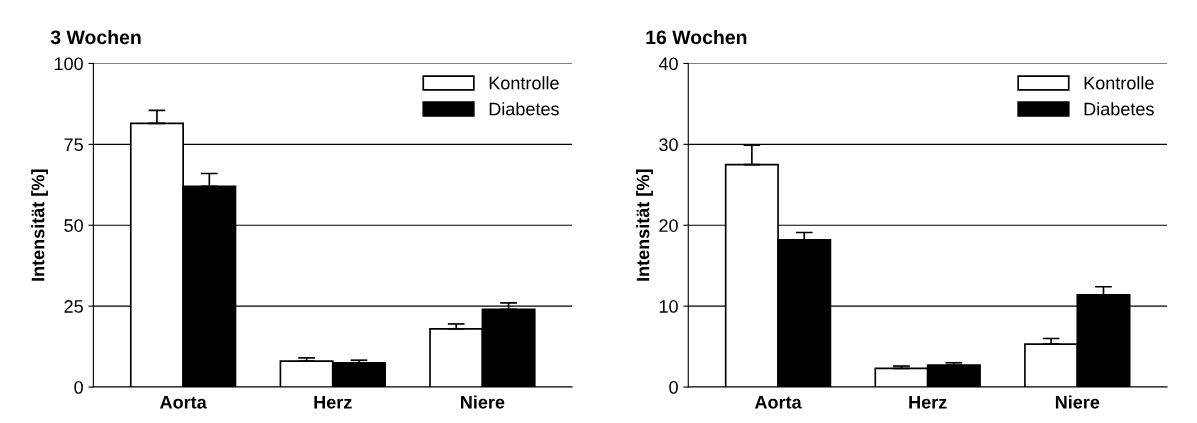 This screenshot has height=423, width=1197. Describe the element at coordinates (73, 306) in the screenshot. I see `y-tick-label: 25` at that location.